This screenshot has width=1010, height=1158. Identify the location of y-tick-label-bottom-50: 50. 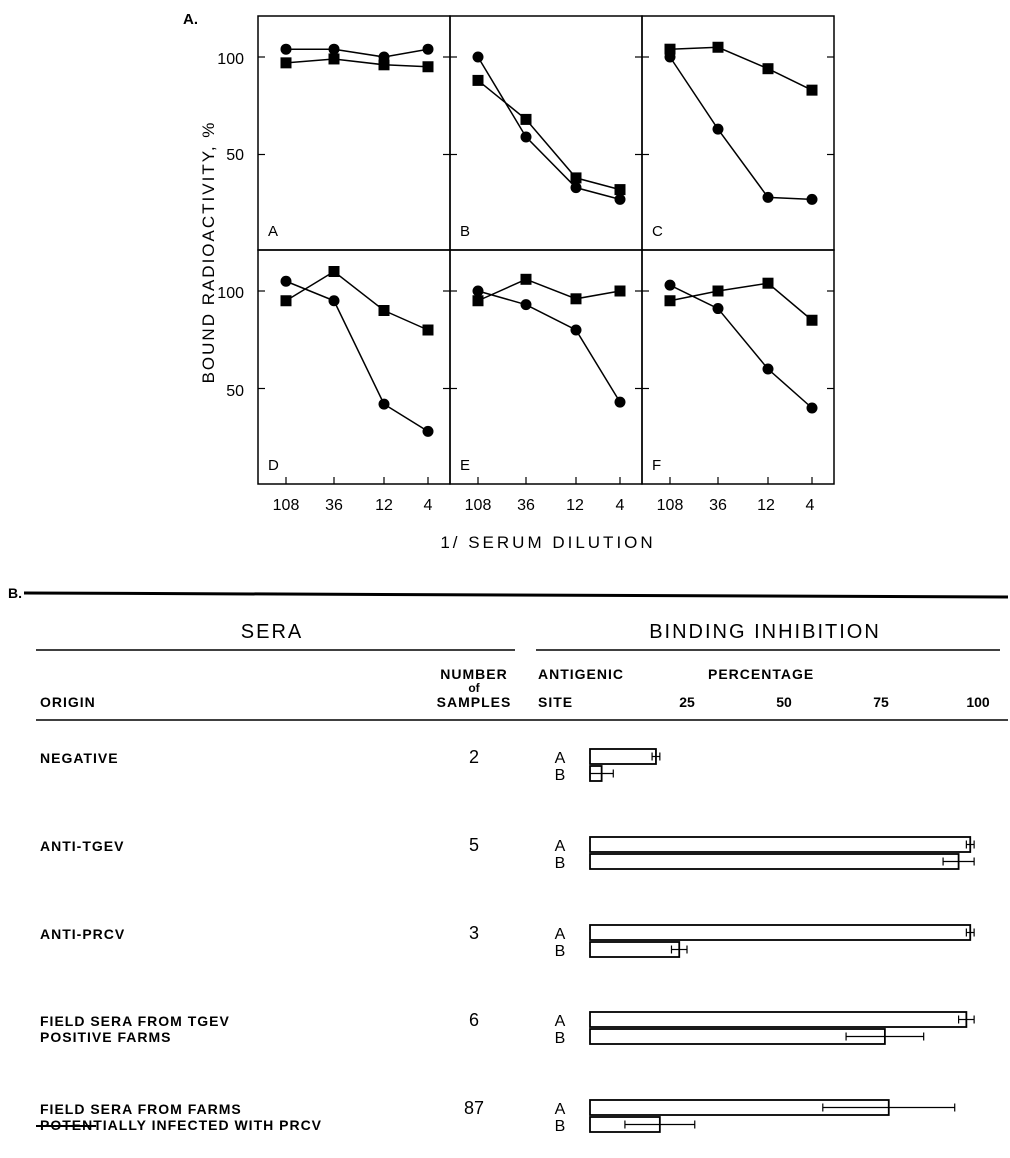
(235, 391).